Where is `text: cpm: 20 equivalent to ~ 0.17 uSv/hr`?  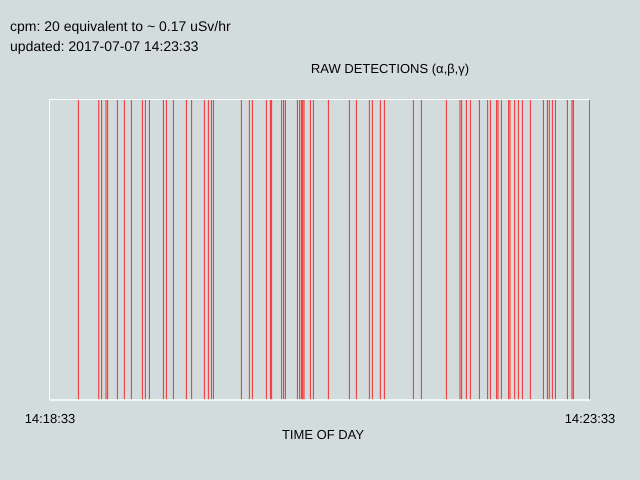 text: cpm: 20 equivalent to ~ 0.17 uSv/hr is located at coordinates (120, 26).